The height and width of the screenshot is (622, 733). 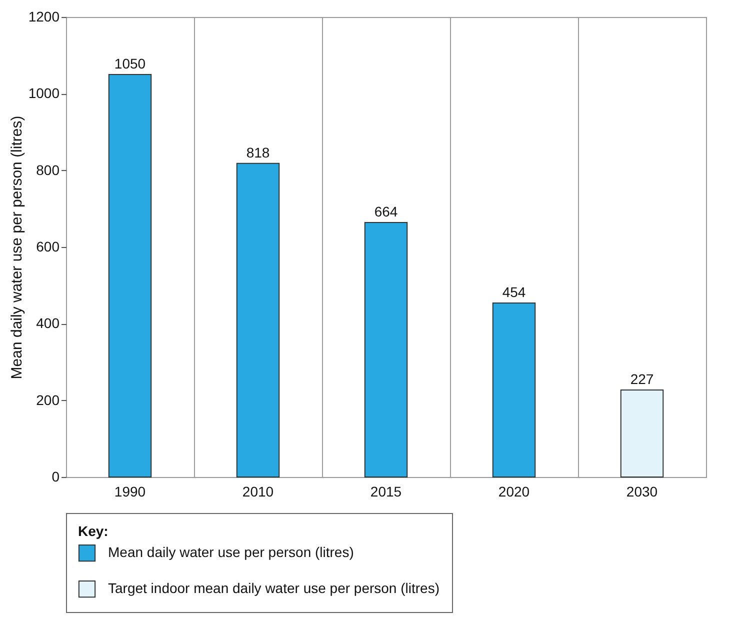 I want to click on x-tick-label: 2030, so click(x=642, y=492).